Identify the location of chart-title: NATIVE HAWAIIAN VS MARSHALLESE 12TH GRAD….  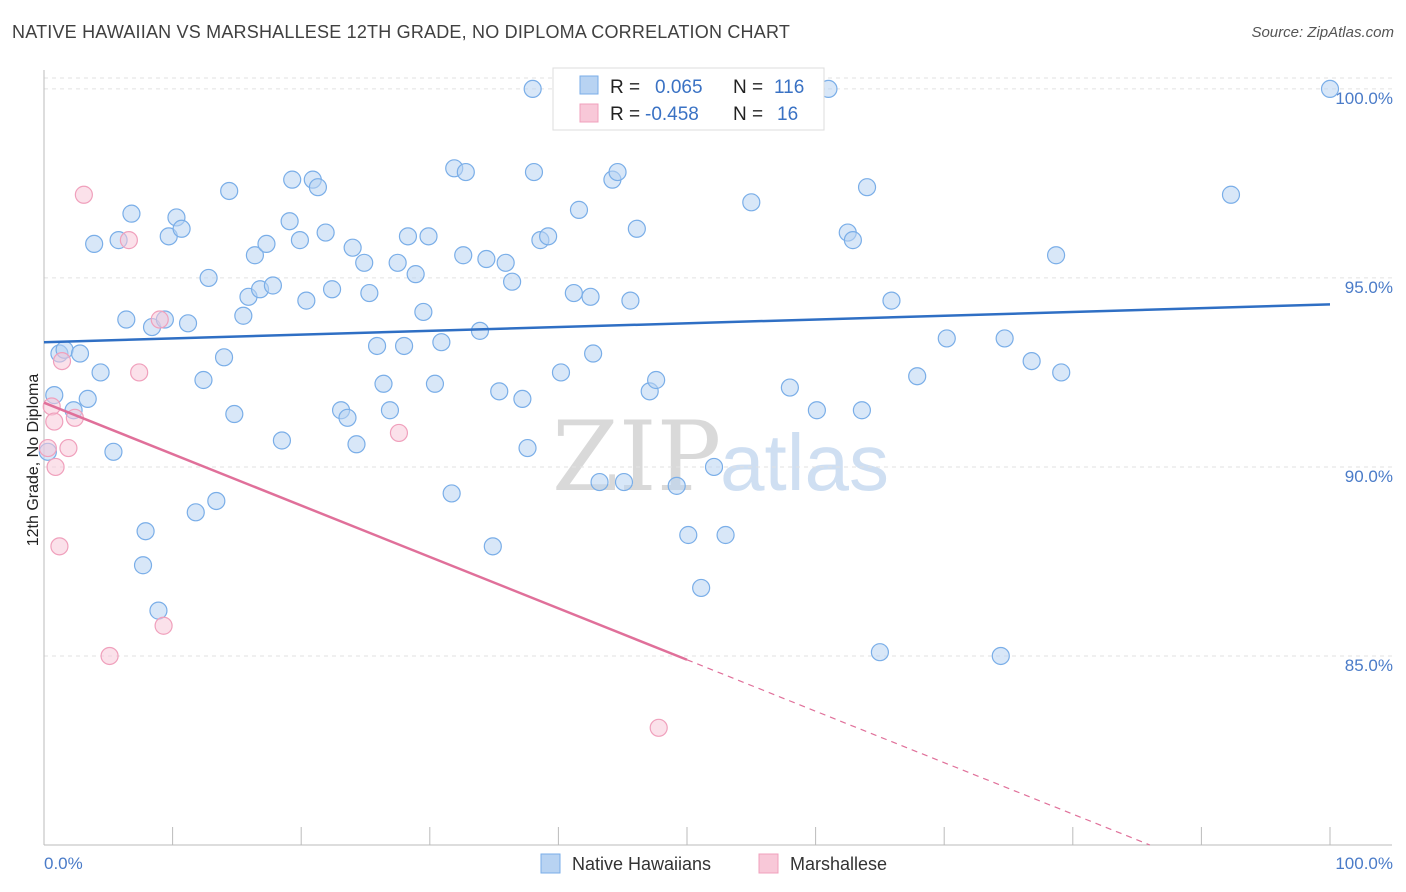
(401, 32).